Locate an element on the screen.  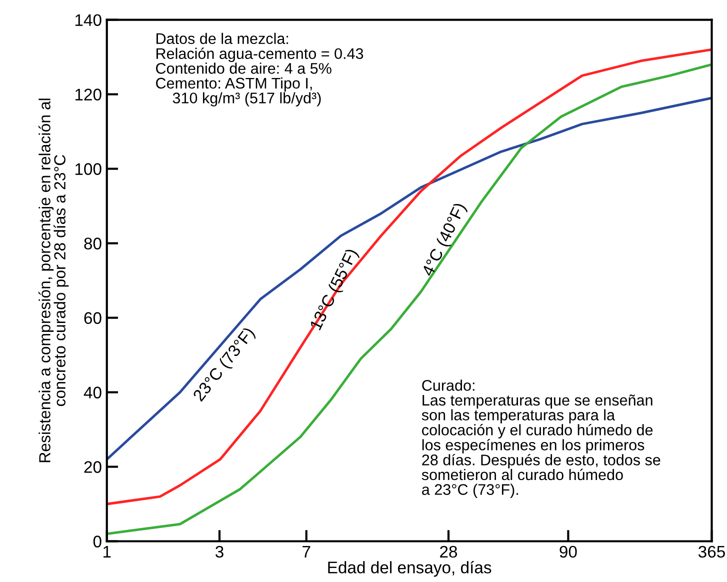
annotation: Curado: Las temperaturas que se enseñan son las temperaturas para la colocación y el curado húmedo de los especímenes en los primeros 28 días. Después de esto, todos se sometieron al curado húmedo a 23°C (73°F). is located at coordinates (541, 439).